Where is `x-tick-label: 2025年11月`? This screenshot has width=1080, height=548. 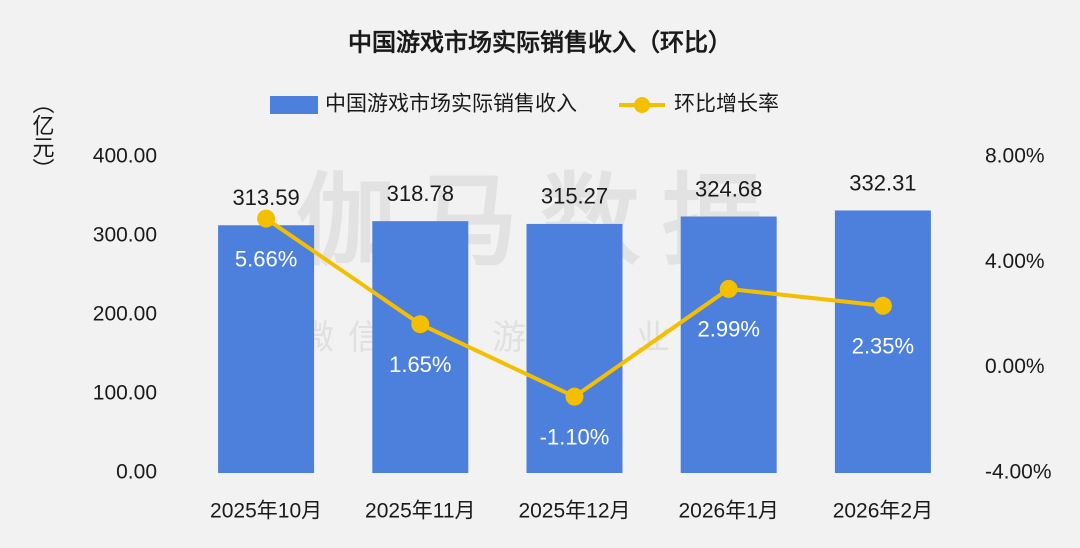 x-tick-label: 2025年11月 is located at coordinates (420, 511).